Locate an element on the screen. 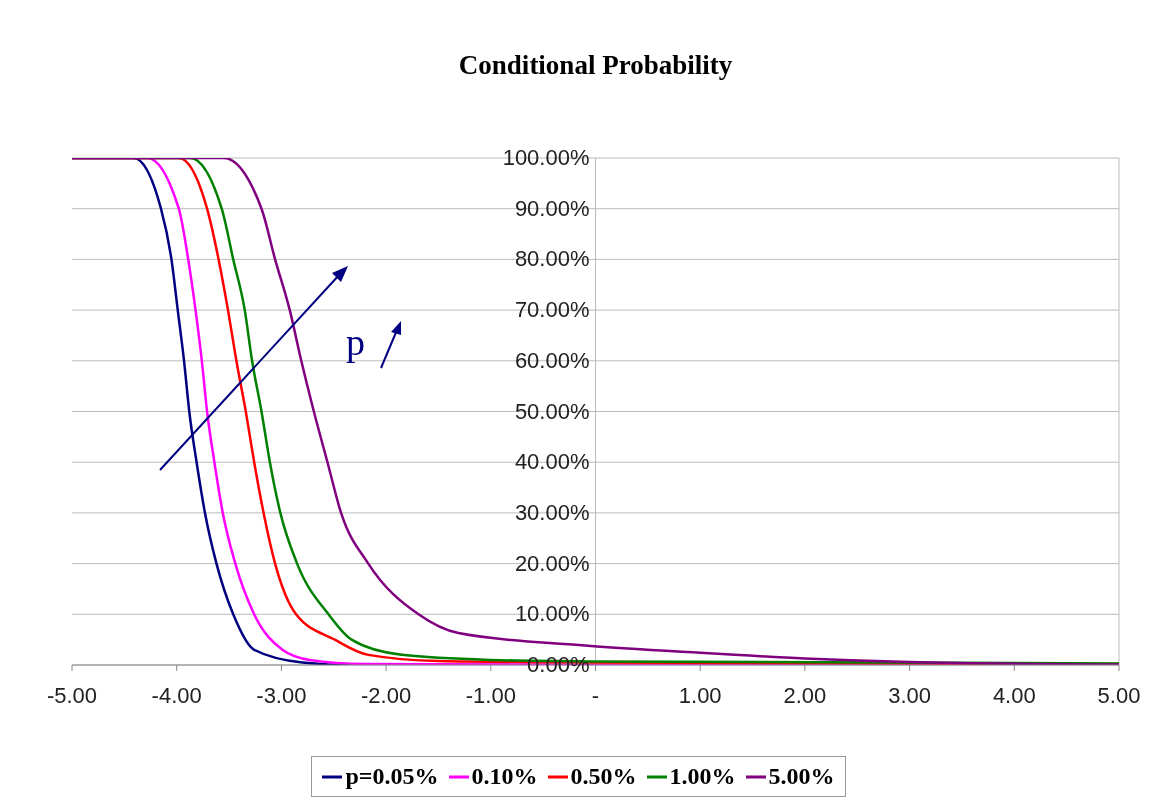 The width and height of the screenshot is (1157, 805). x-tick-label: 1.00 is located at coordinates (700, 695).